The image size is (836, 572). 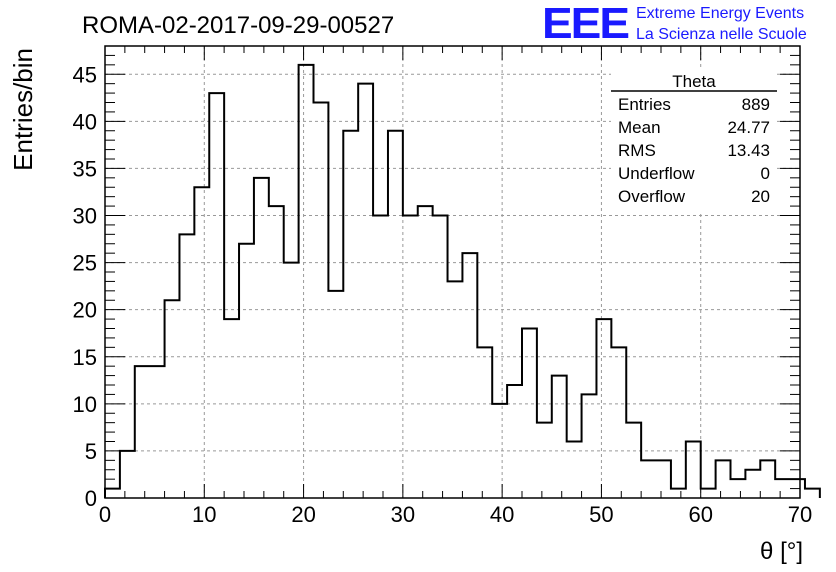 I want to click on eee-logo-line2: La Scienza nelle Scuole, so click(x=721, y=34).